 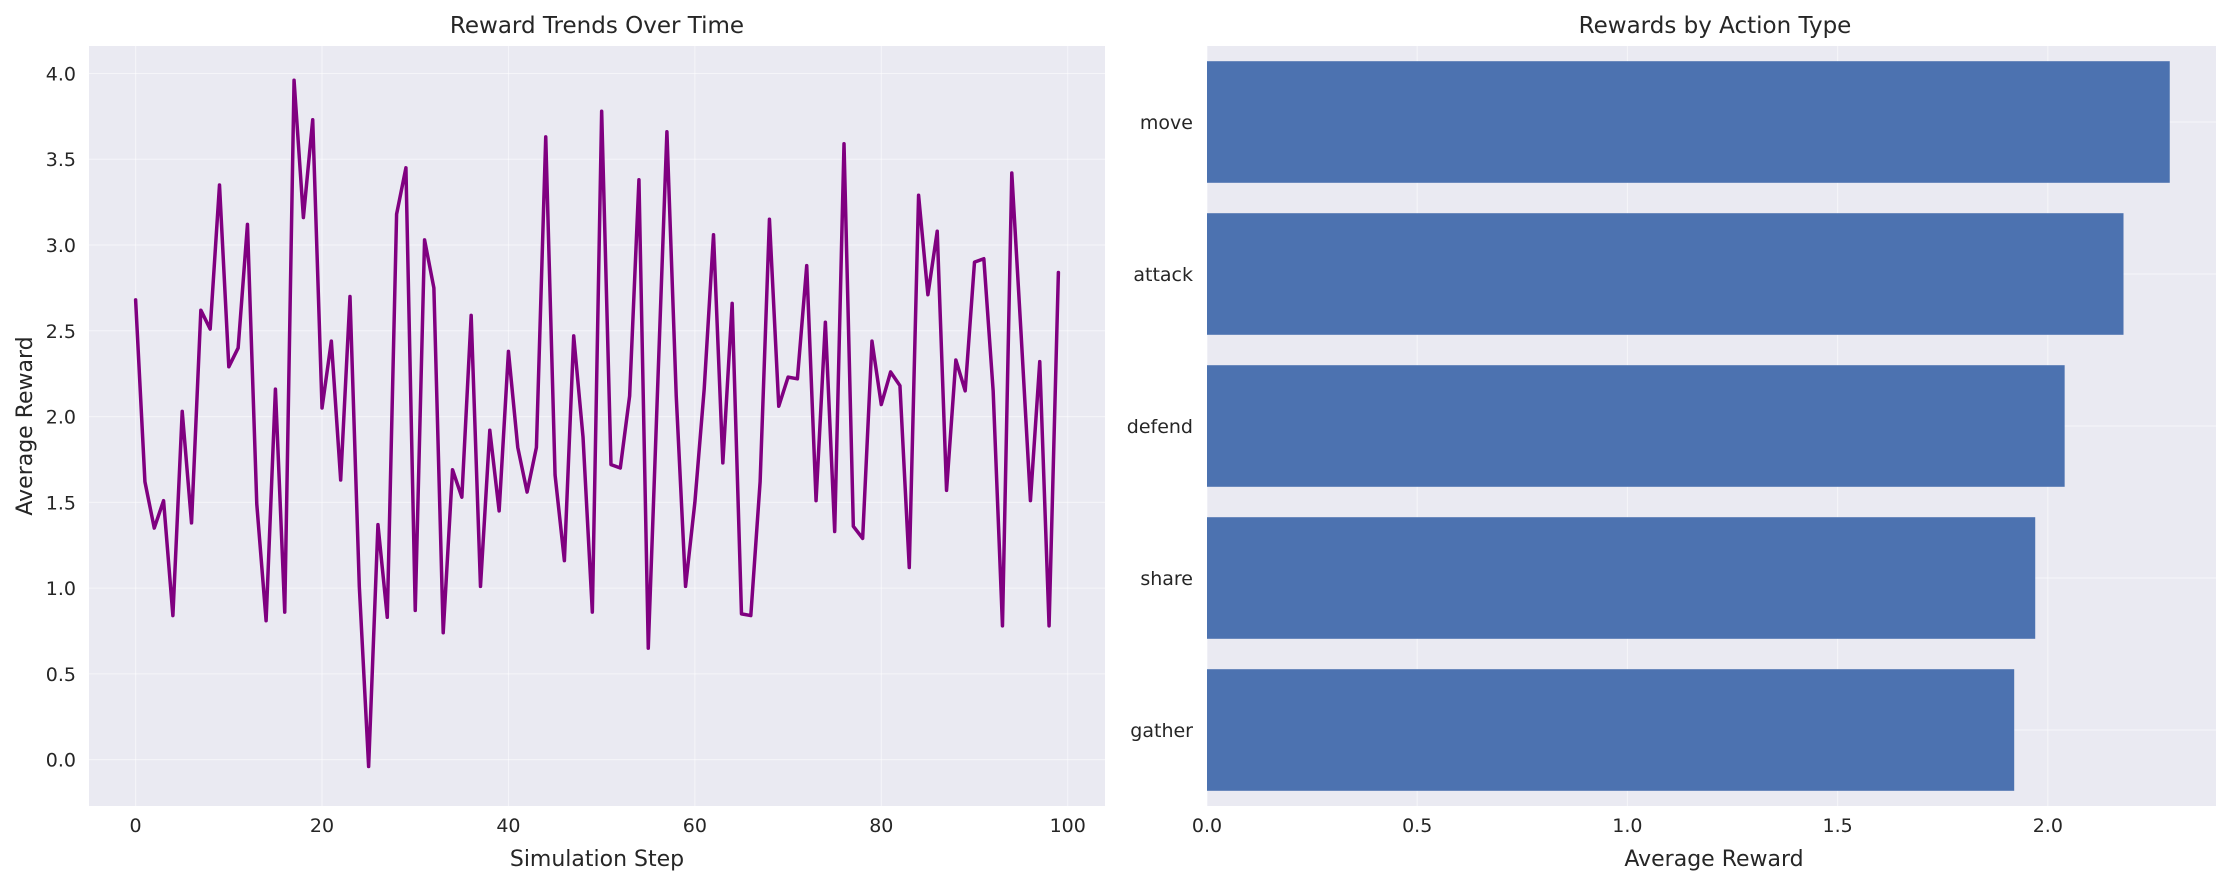 I want to click on line-y-tick-label: 2.5, so click(x=61, y=332).